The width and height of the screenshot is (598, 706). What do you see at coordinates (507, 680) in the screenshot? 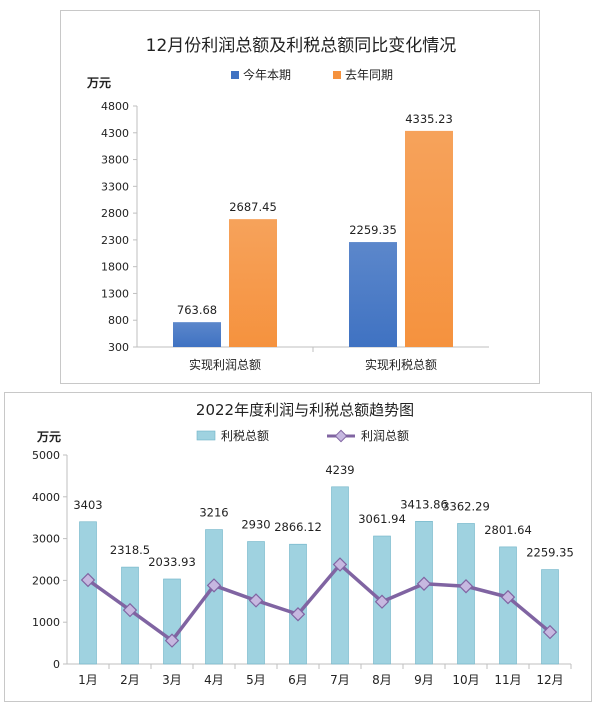
I see `x-category-label: 11月` at bounding box center [507, 680].